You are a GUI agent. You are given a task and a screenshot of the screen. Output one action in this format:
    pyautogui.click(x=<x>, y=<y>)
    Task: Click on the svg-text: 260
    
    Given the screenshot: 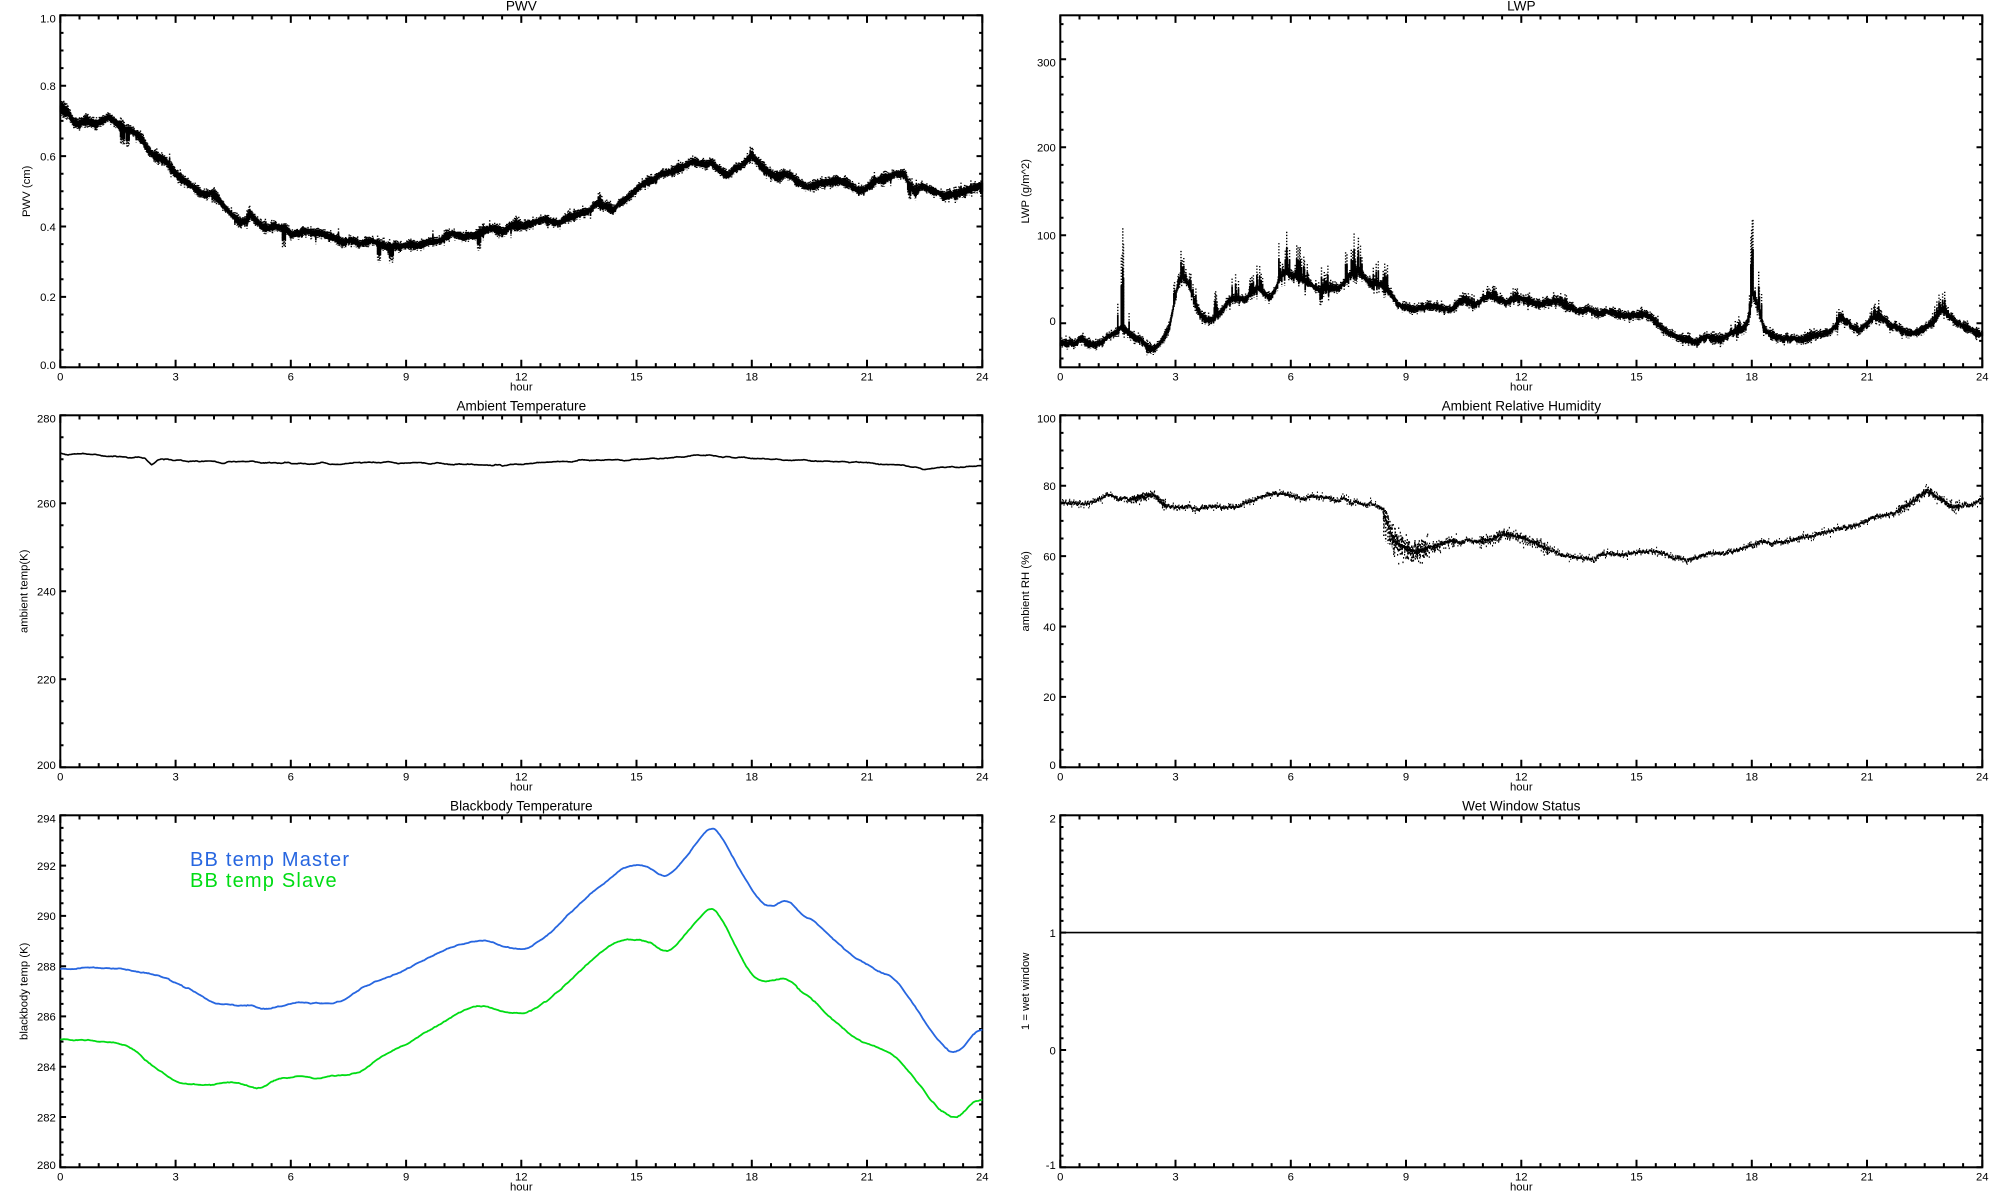 What is the action you would take?
    pyautogui.click(x=46, y=505)
    